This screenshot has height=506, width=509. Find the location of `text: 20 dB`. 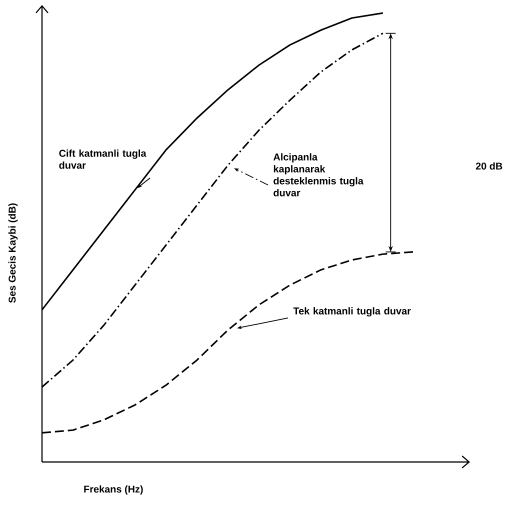

text: 20 dB is located at coordinates (489, 166).